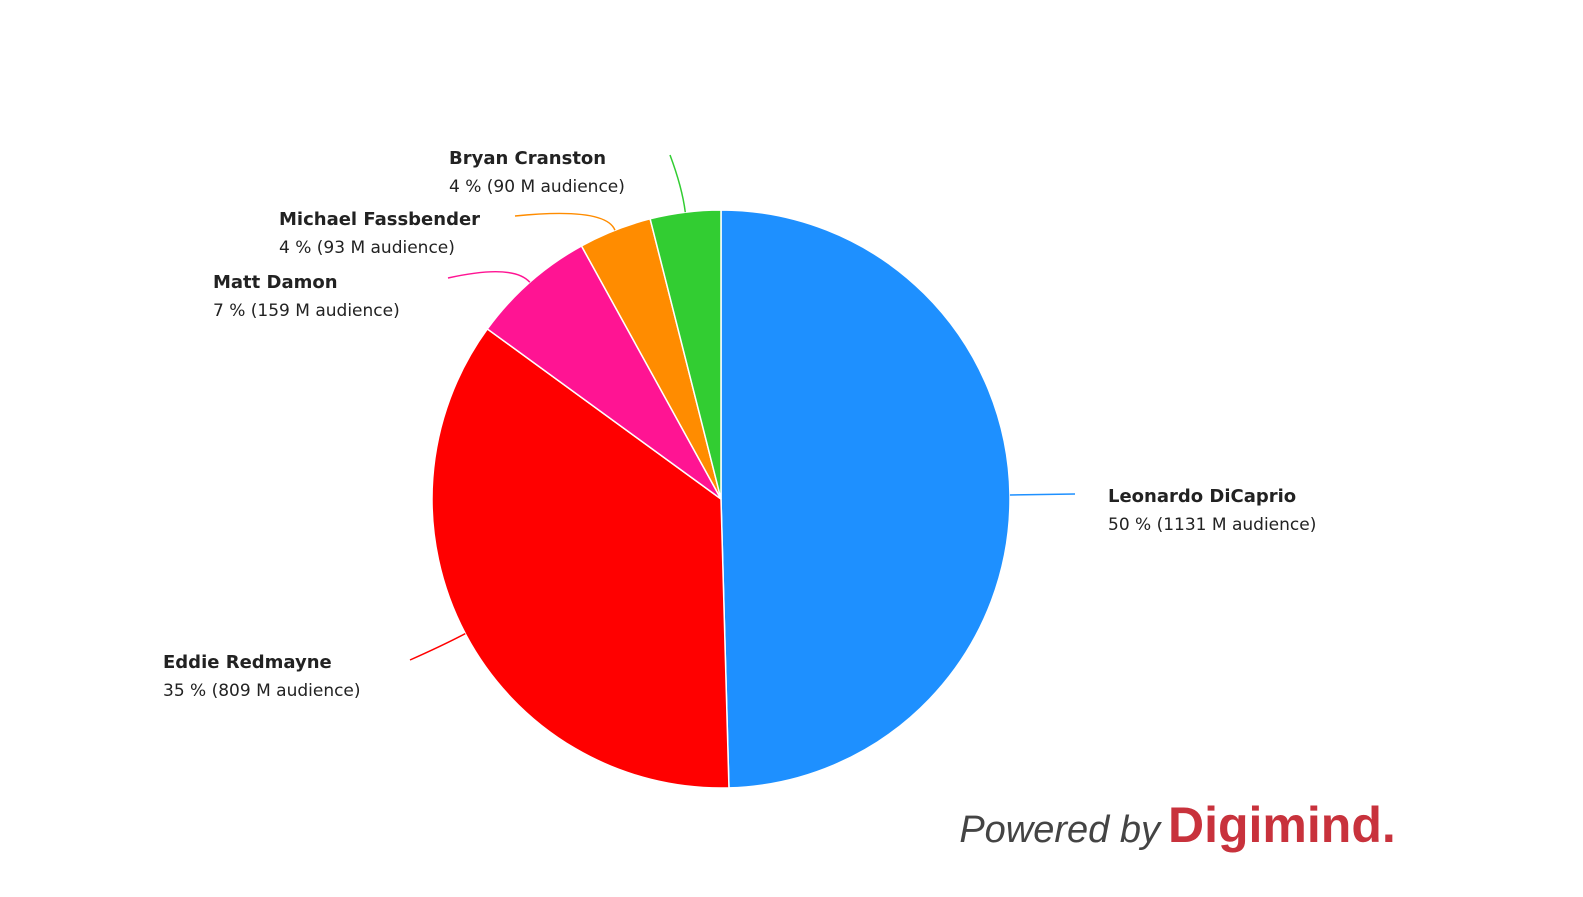  What do you see at coordinates (537, 187) in the screenshot?
I see `label-value: 4 % (90 M audience)` at bounding box center [537, 187].